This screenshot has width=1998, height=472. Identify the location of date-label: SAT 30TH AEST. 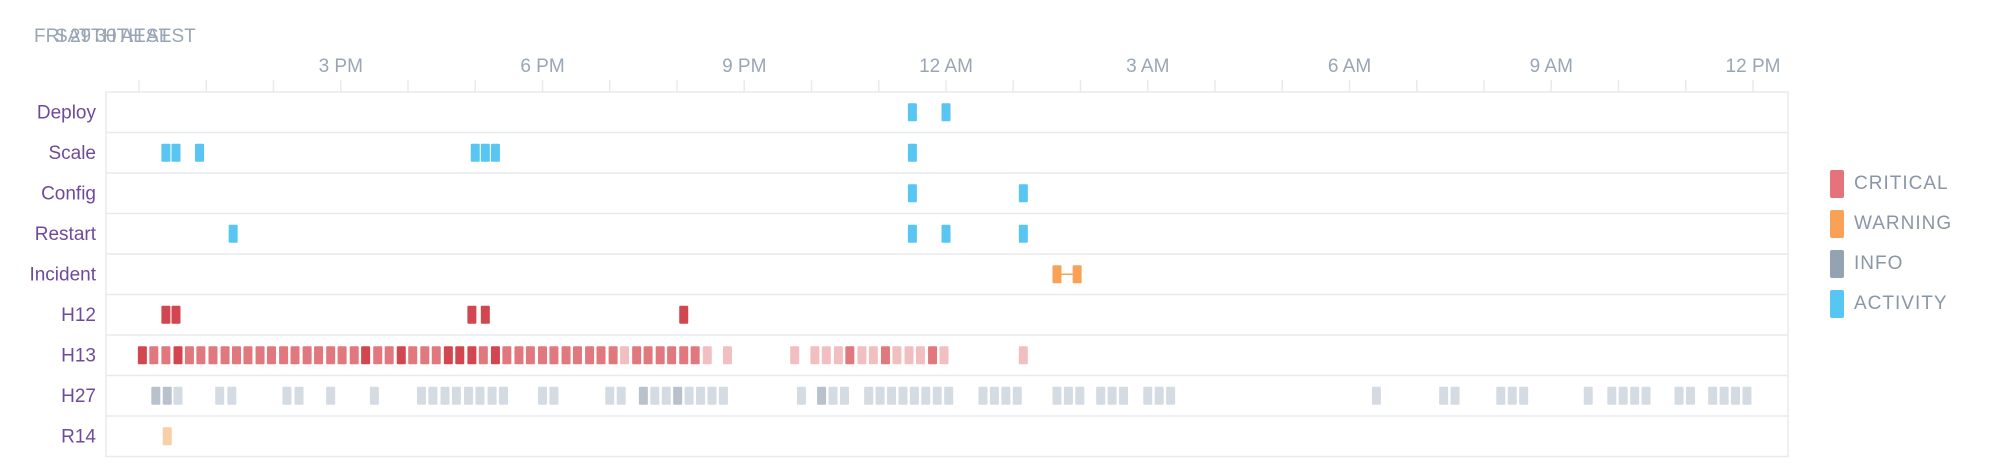
(125, 36).